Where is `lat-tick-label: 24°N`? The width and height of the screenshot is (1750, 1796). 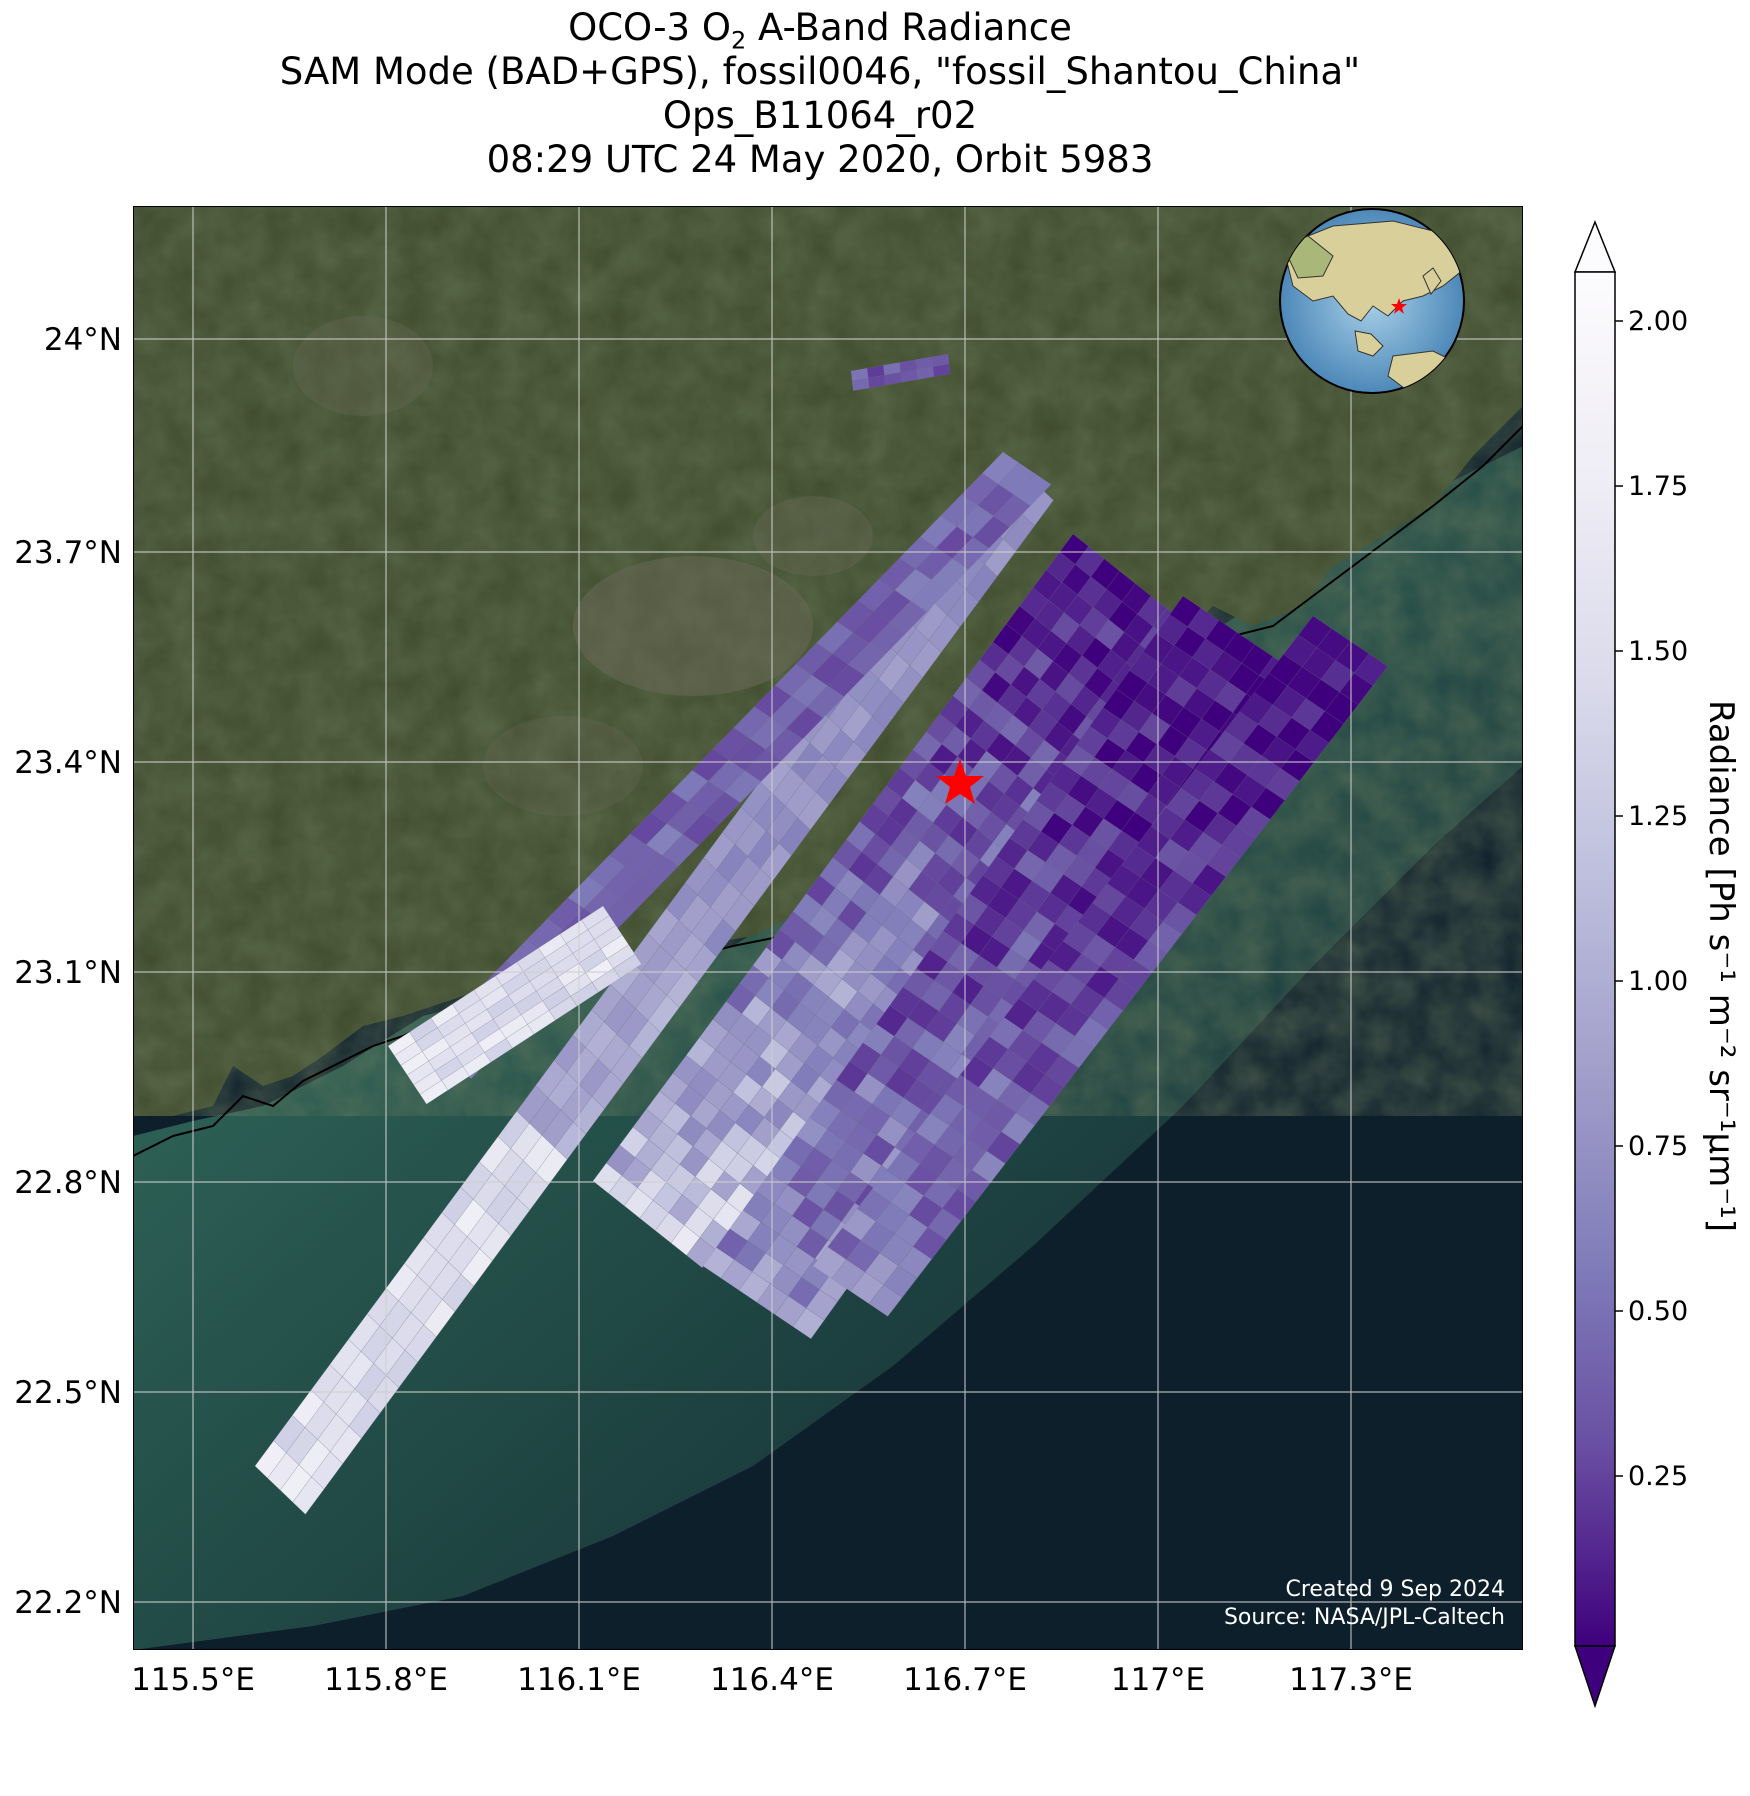 lat-tick-label: 24°N is located at coordinates (83, 340).